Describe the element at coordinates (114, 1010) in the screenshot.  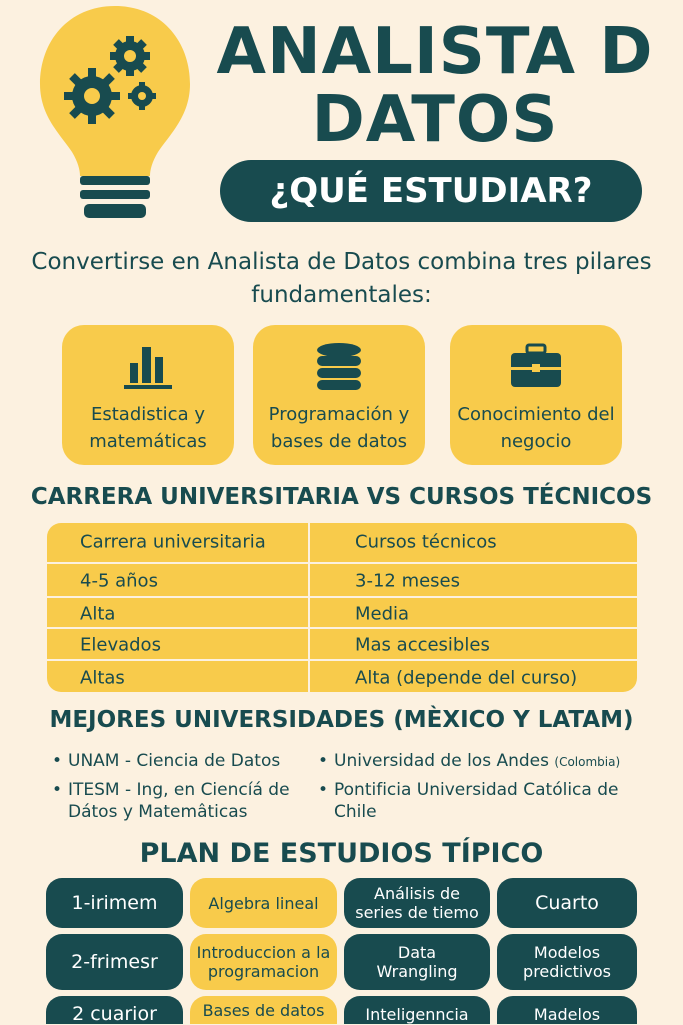
I see `plan-cell: 2 cuarior` at that location.